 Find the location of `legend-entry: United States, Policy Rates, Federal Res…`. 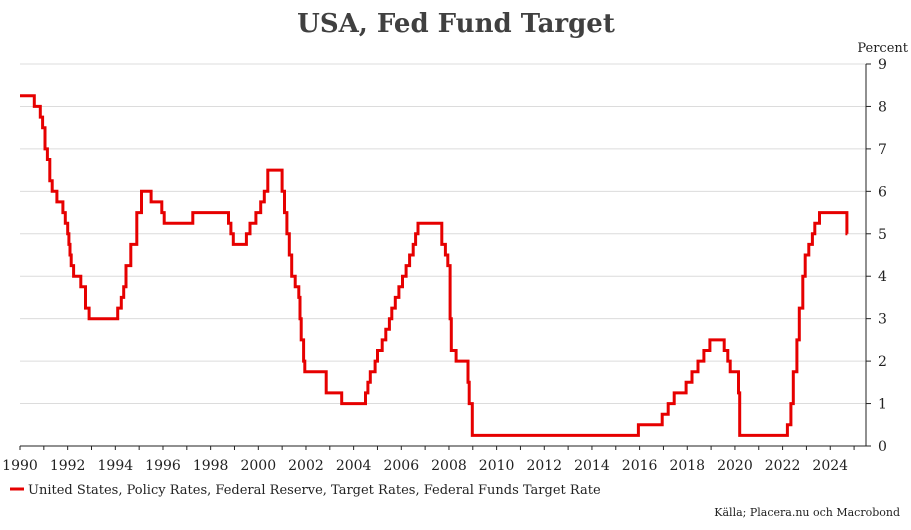

legend-entry: United States, Policy Rates, Federal Res… is located at coordinates (314, 490).